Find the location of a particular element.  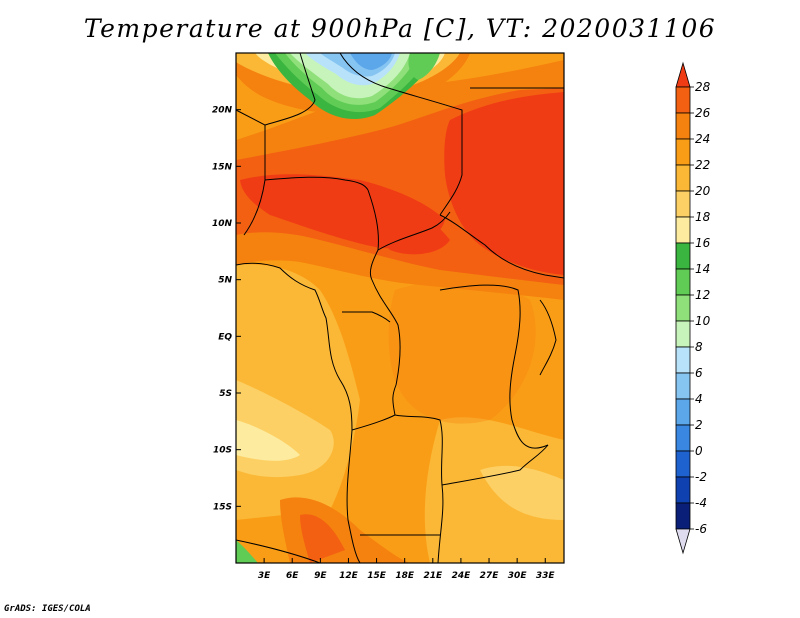

y-tick-label: EQ is located at coordinates (225, 337).